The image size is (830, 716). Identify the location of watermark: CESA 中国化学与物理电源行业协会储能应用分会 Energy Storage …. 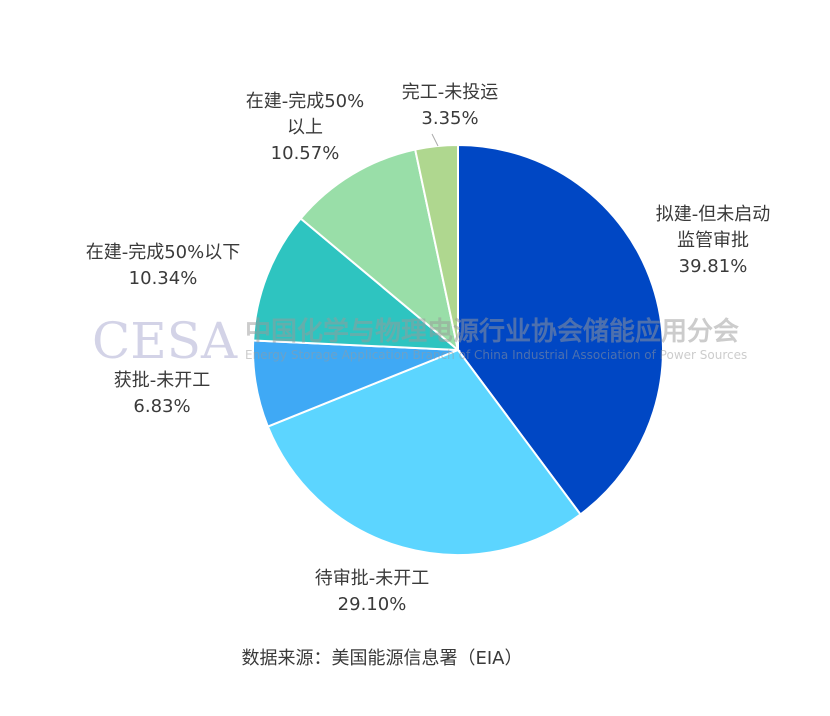
(419, 341).